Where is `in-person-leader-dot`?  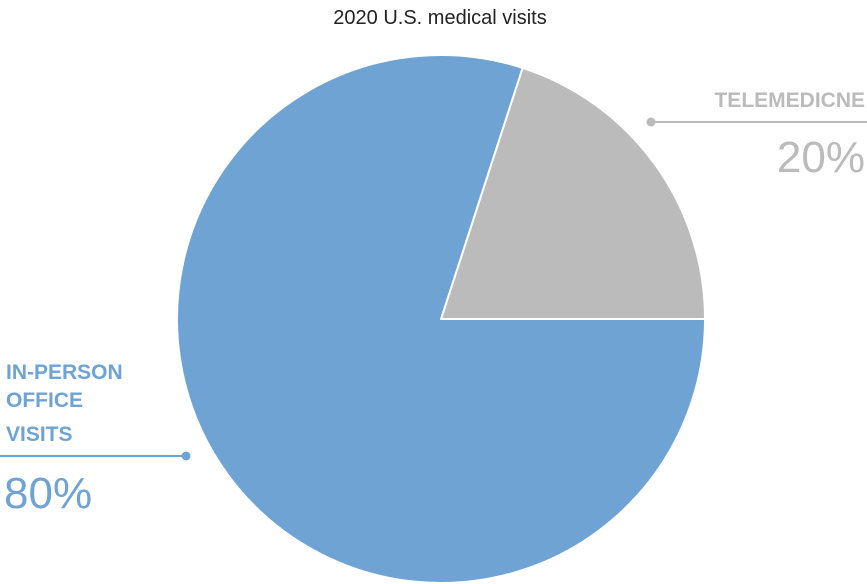 in-person-leader-dot is located at coordinates (186, 456).